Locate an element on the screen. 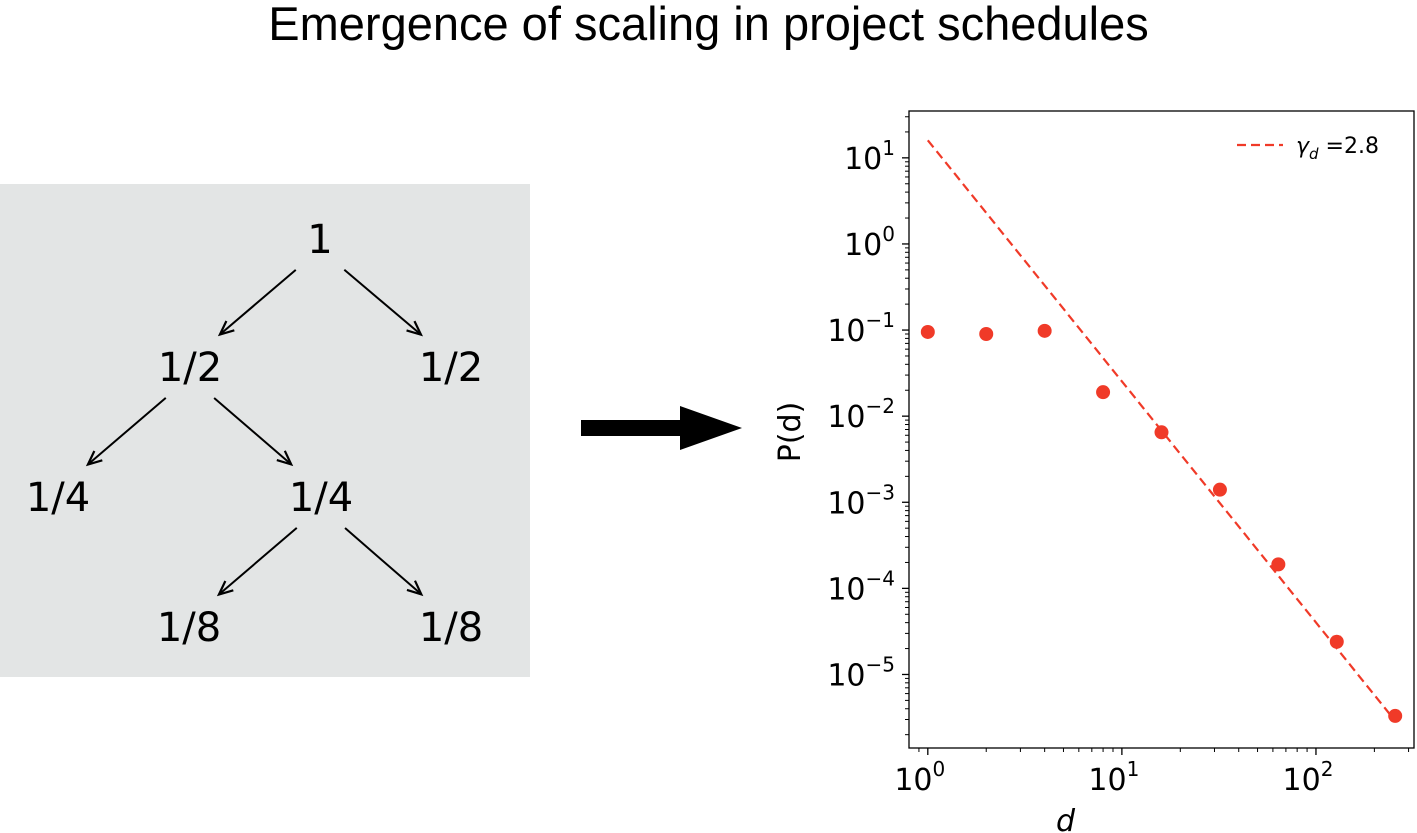  tree-node-l3-left: 1/8 is located at coordinates (189, 628).